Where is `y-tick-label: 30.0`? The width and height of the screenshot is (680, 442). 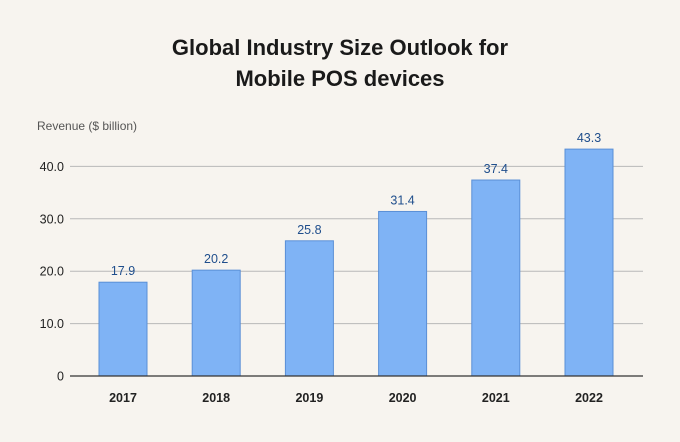
y-tick-label: 30.0 is located at coordinates (52, 219).